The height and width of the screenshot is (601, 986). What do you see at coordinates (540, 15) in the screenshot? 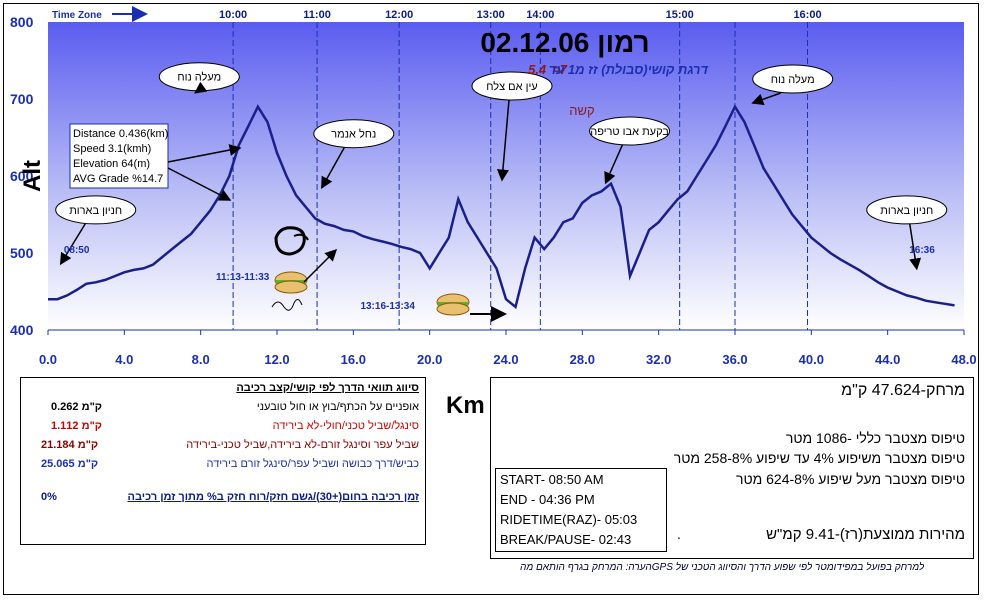
I see `time-tick-label-4: 14:00` at bounding box center [540, 15].